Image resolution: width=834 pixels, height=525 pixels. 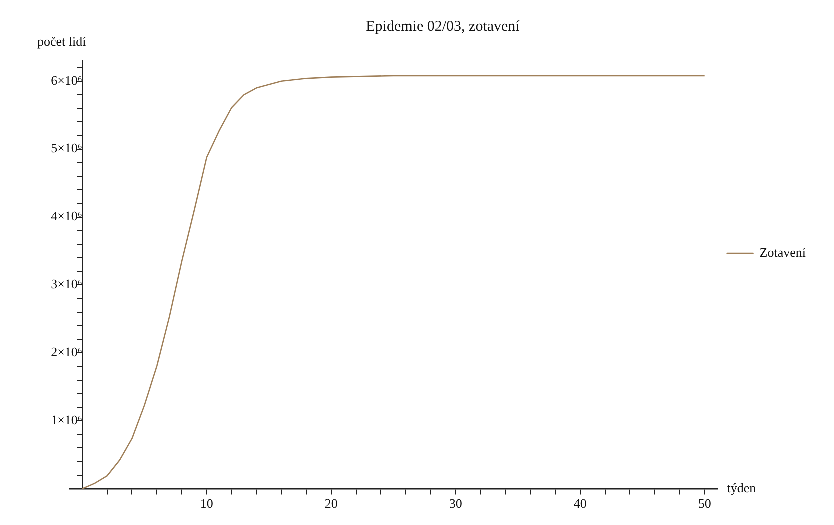 I want to click on y-tick-label: 6×10⁶, so click(x=66, y=80).